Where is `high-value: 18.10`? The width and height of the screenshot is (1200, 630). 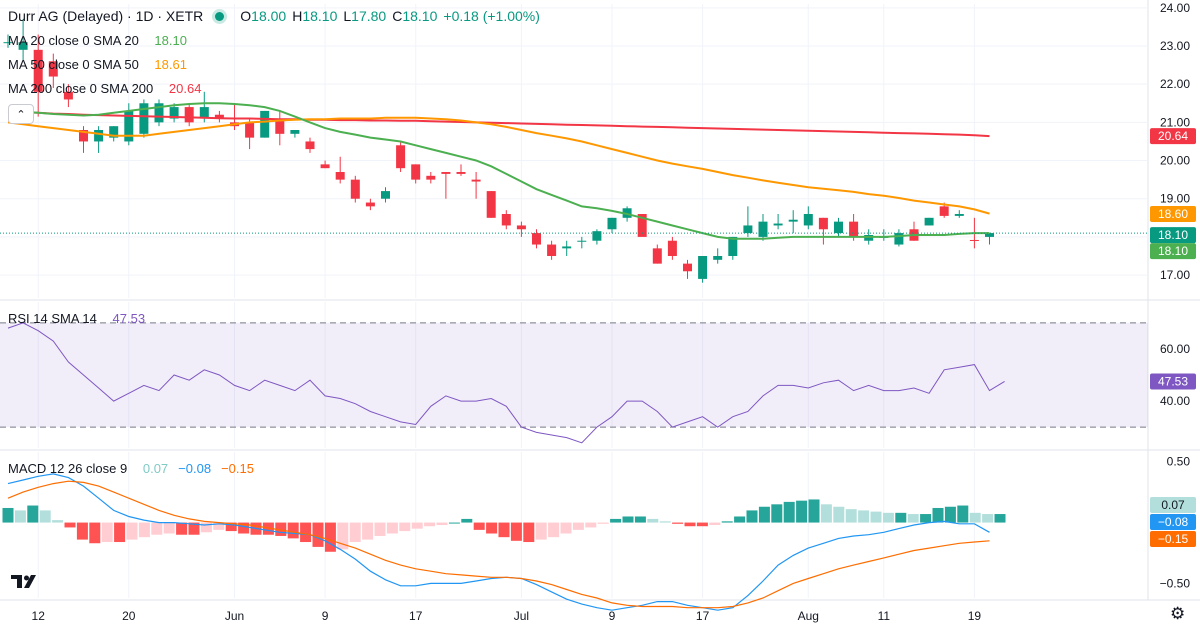
high-value: 18.10 is located at coordinates (320, 16).